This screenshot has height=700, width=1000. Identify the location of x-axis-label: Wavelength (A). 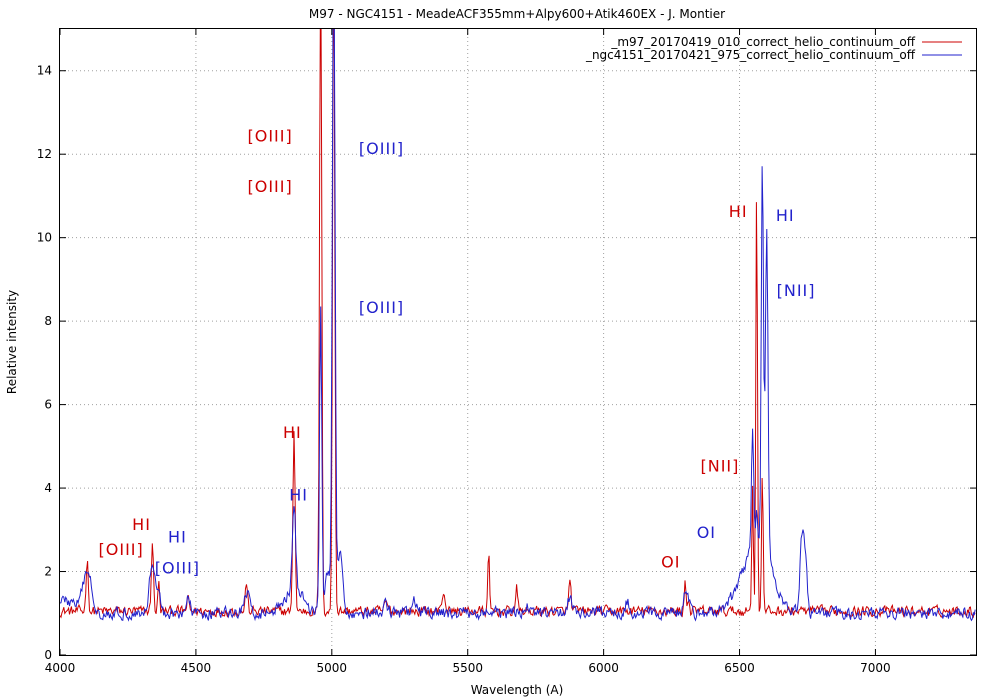
(517, 690).